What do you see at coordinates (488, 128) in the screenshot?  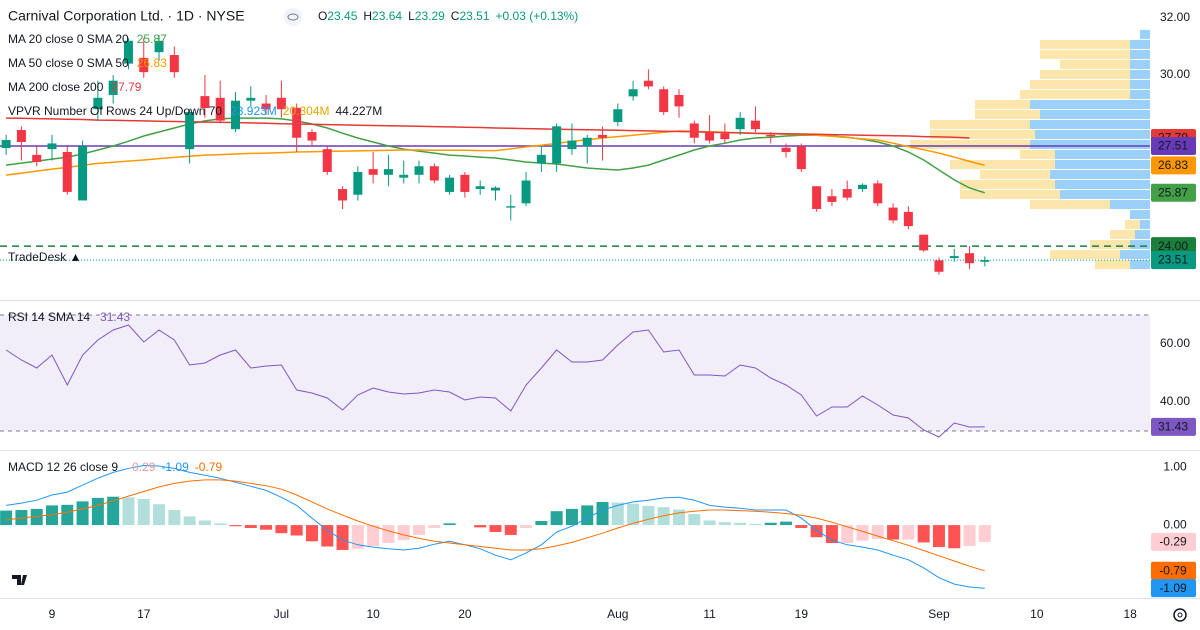 I see `moving-average` at bounding box center [488, 128].